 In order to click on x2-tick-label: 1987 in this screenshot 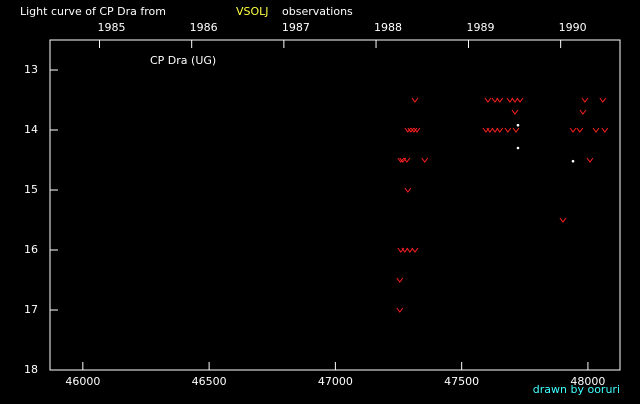, I will do `click(296, 27)`.